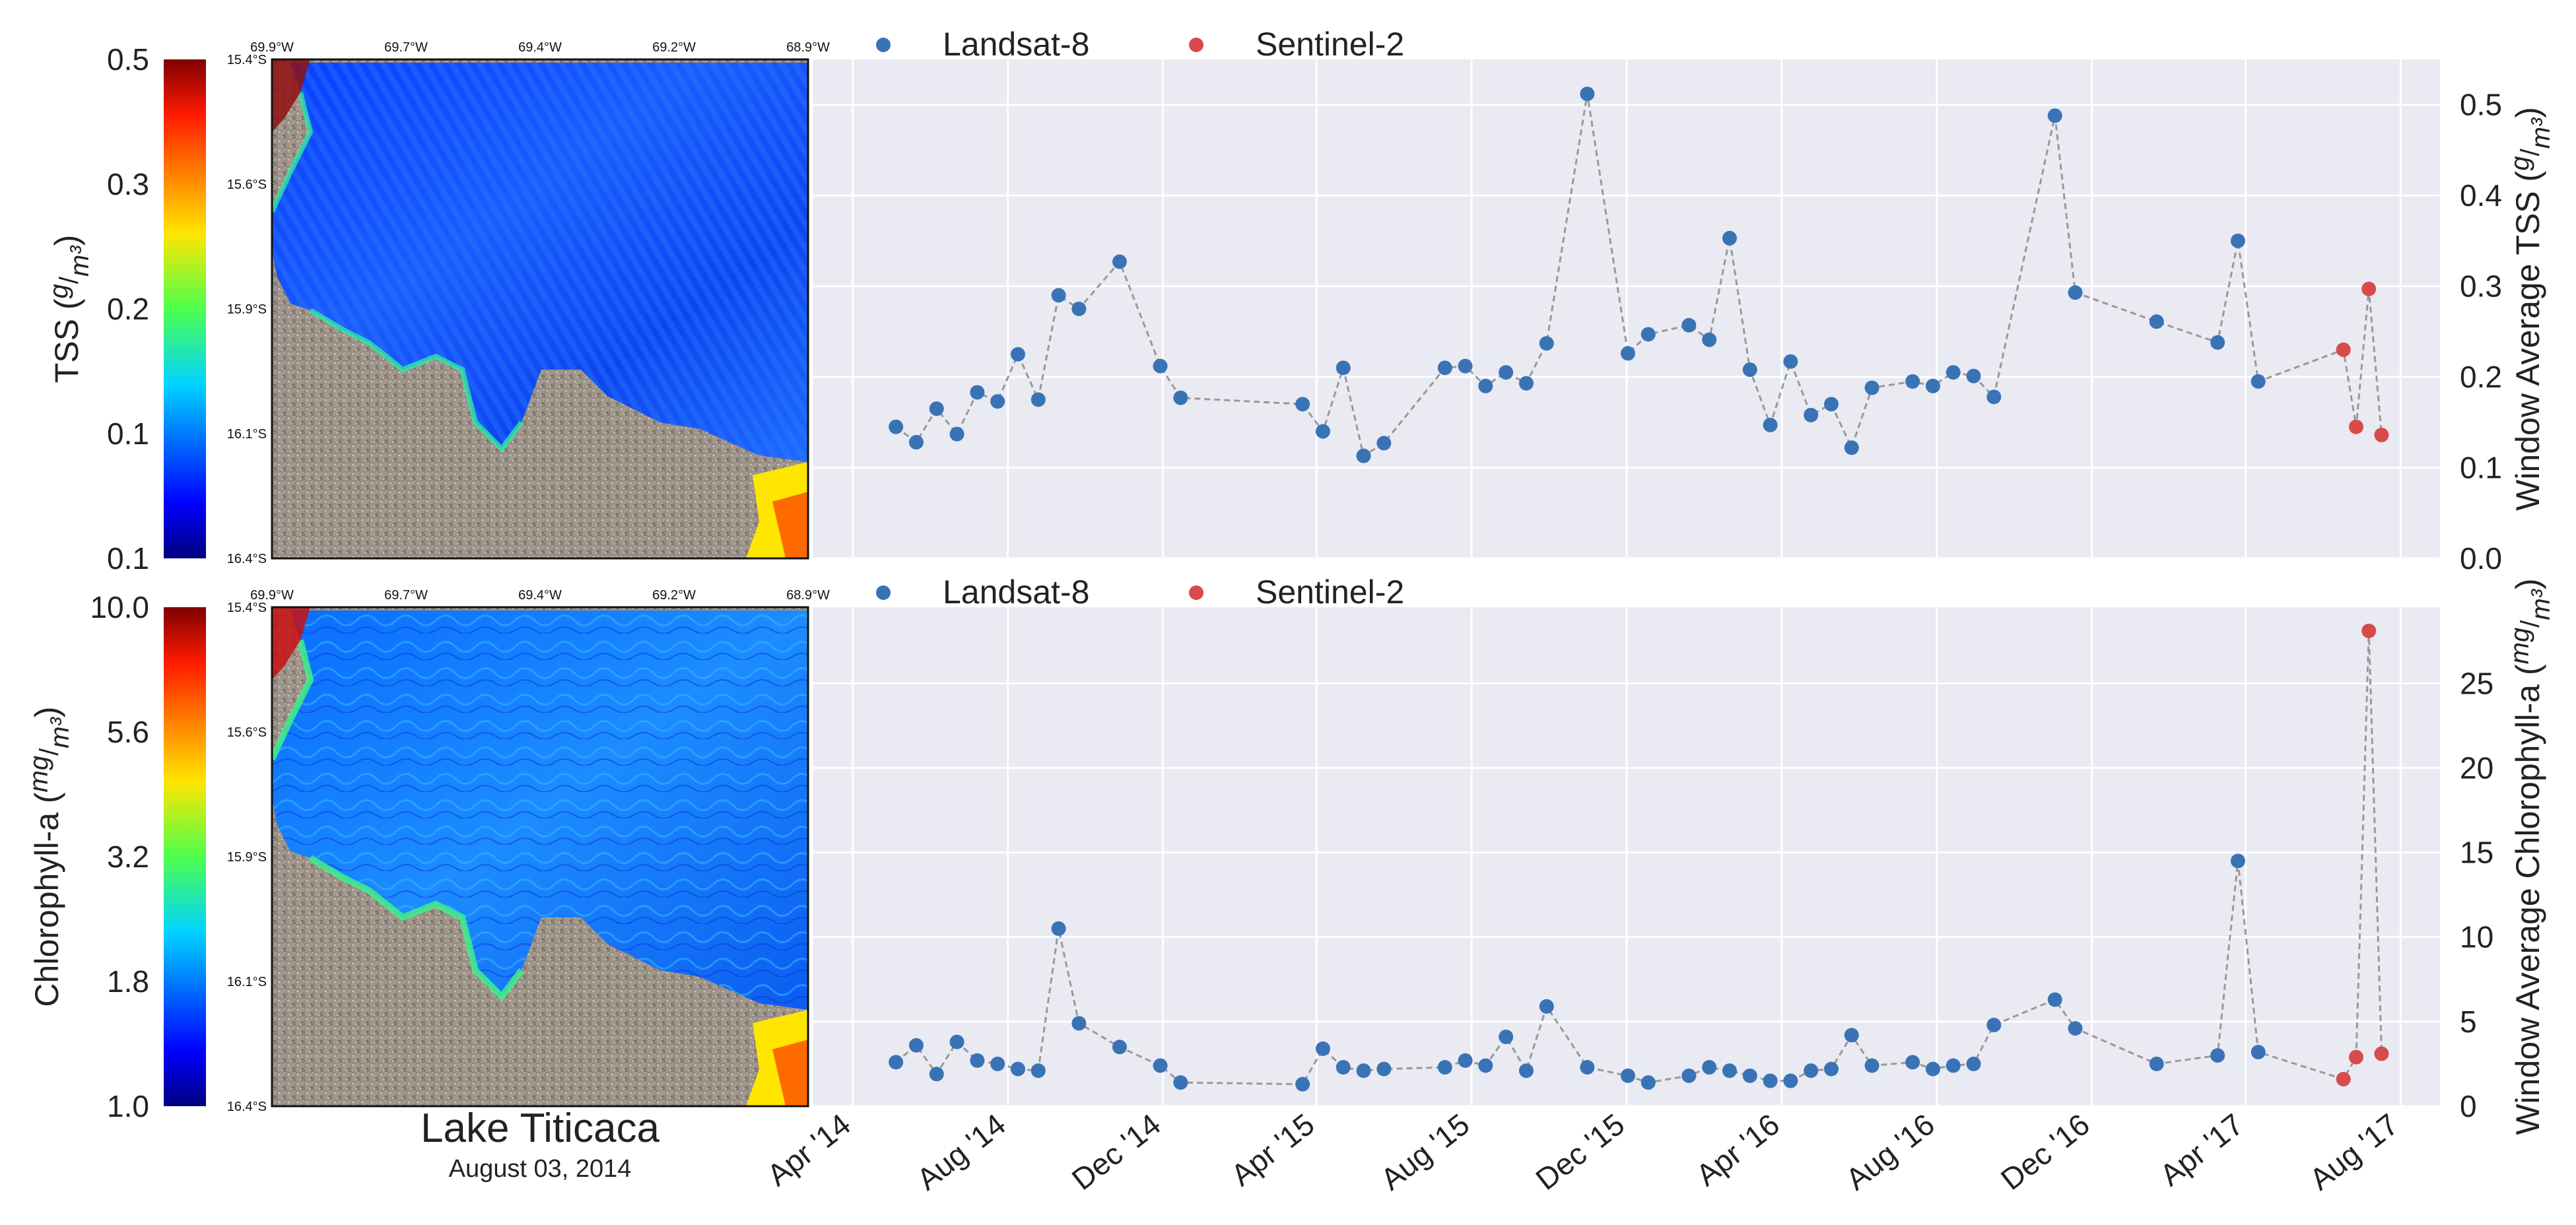 The height and width of the screenshot is (1225, 2576). Describe the element at coordinates (185, 856) in the screenshot. I see `chl-colorbar` at that location.